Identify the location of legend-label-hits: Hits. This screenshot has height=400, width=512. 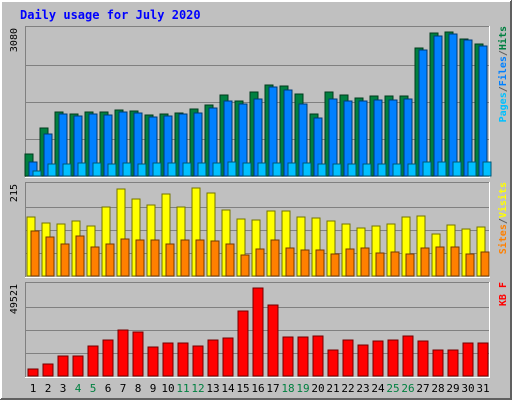
(503, 38).